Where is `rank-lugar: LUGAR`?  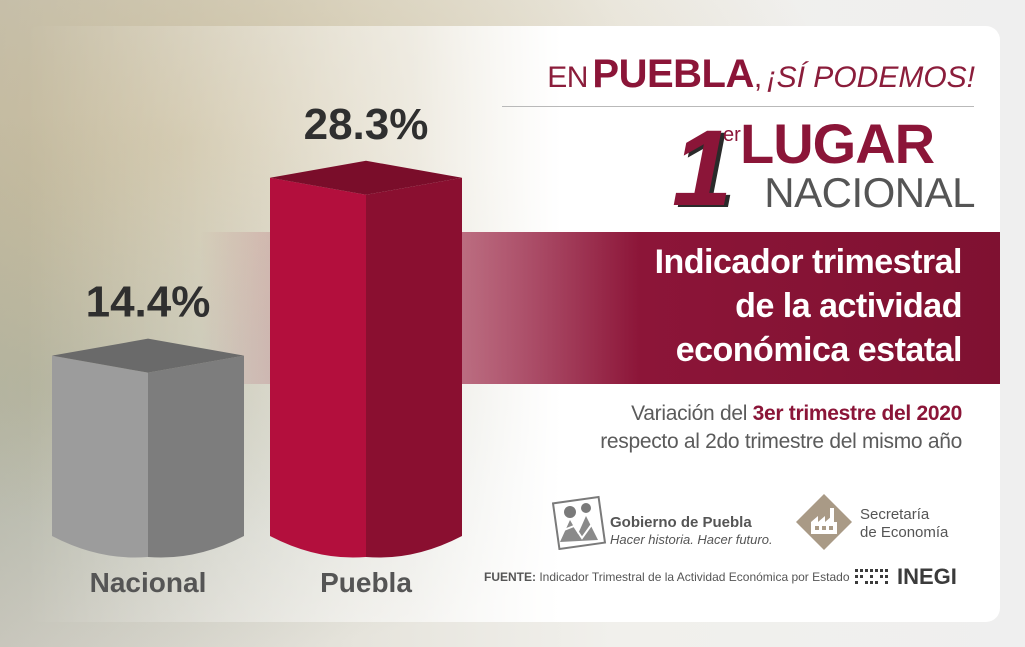 rank-lugar: LUGAR is located at coordinates (837, 143).